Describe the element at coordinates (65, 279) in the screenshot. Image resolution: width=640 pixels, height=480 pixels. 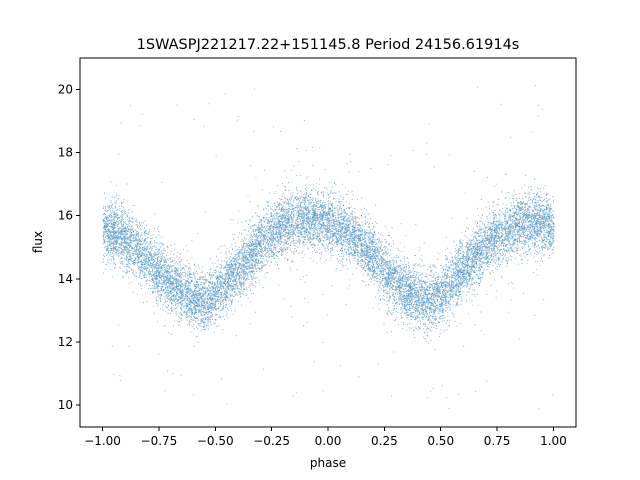
I see `y-tick-label: 14` at that location.